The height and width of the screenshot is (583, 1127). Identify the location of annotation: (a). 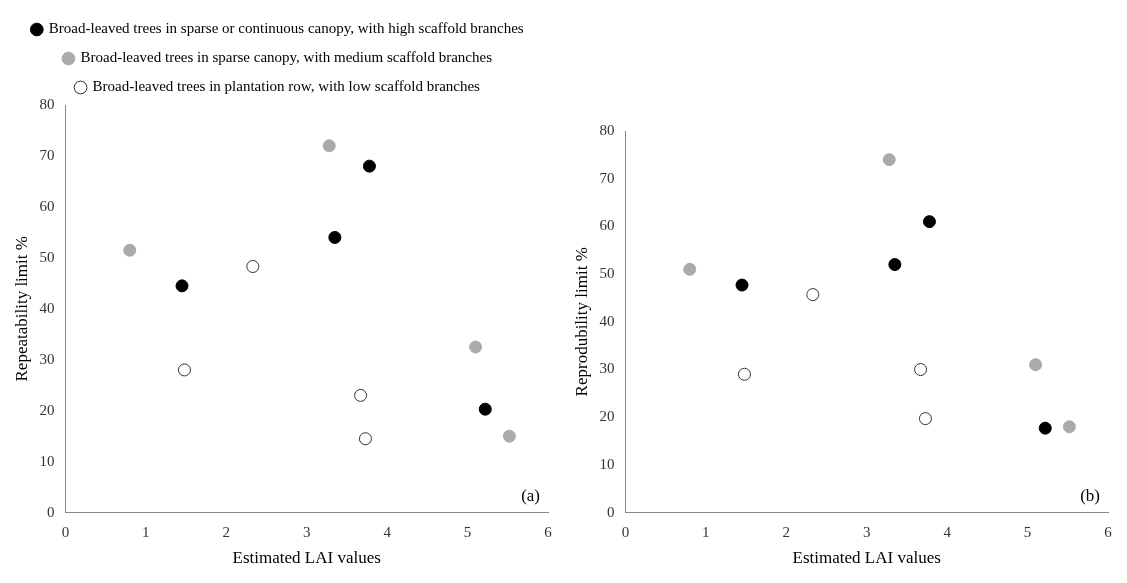
(530, 495).